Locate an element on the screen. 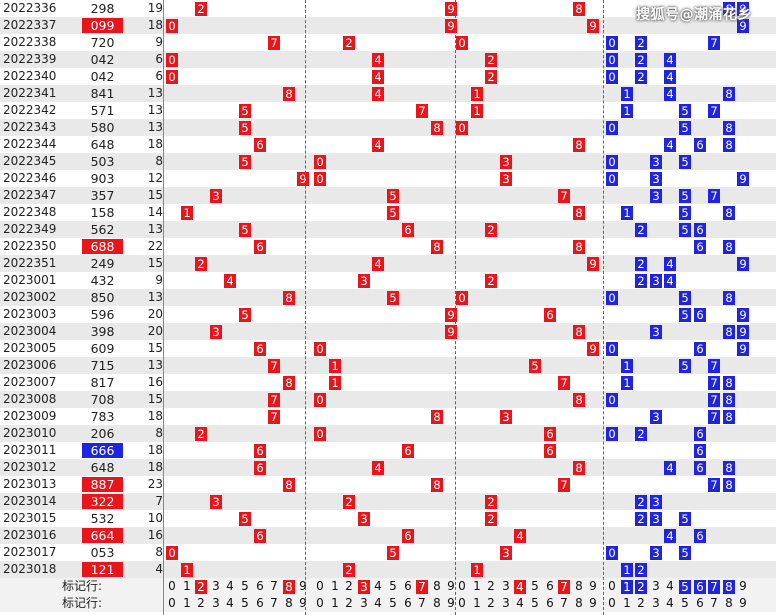 This screenshot has width=776, height=615. position-digit-cell: 0 is located at coordinates (320, 349).